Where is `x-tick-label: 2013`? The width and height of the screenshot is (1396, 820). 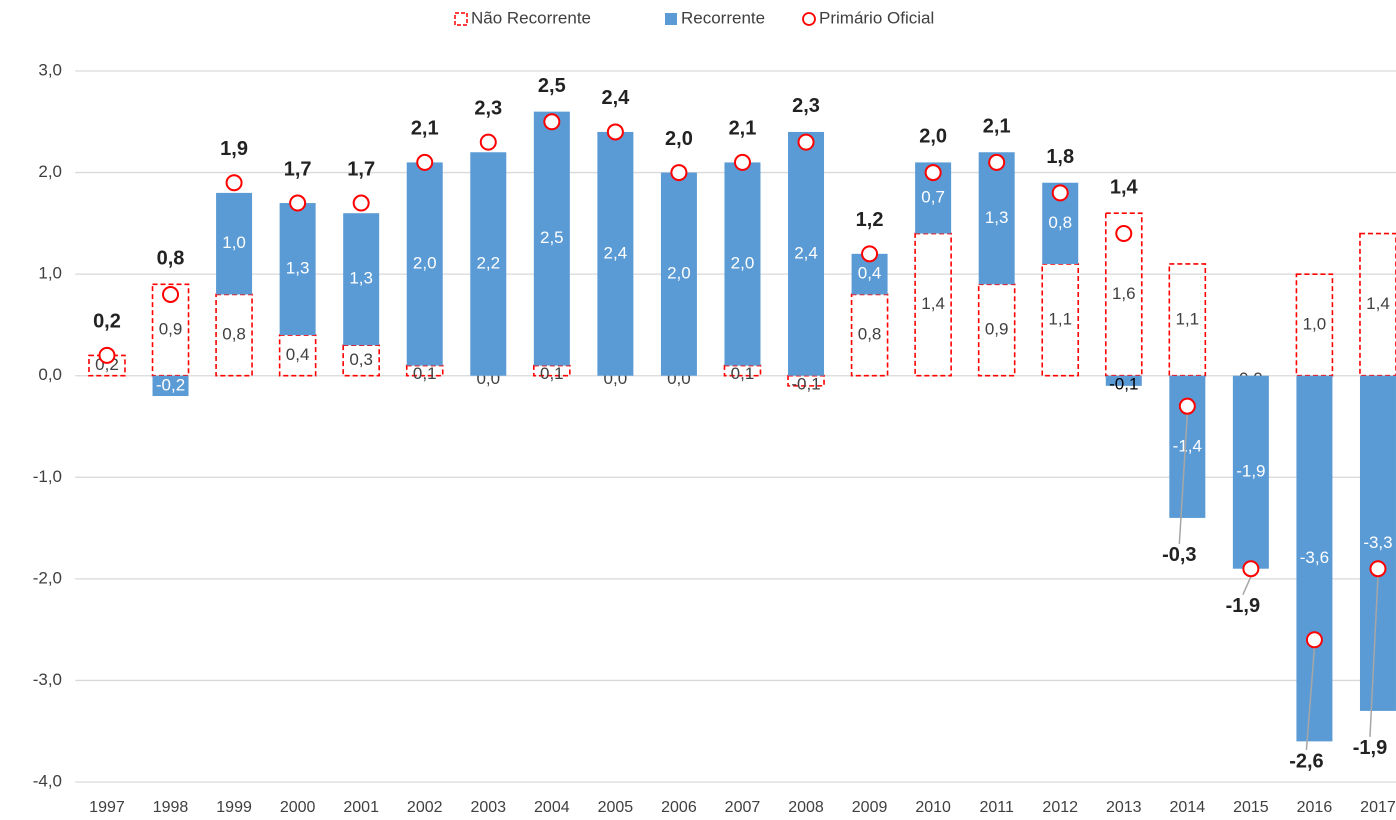
x-tick-label: 2013 is located at coordinates (1124, 807).